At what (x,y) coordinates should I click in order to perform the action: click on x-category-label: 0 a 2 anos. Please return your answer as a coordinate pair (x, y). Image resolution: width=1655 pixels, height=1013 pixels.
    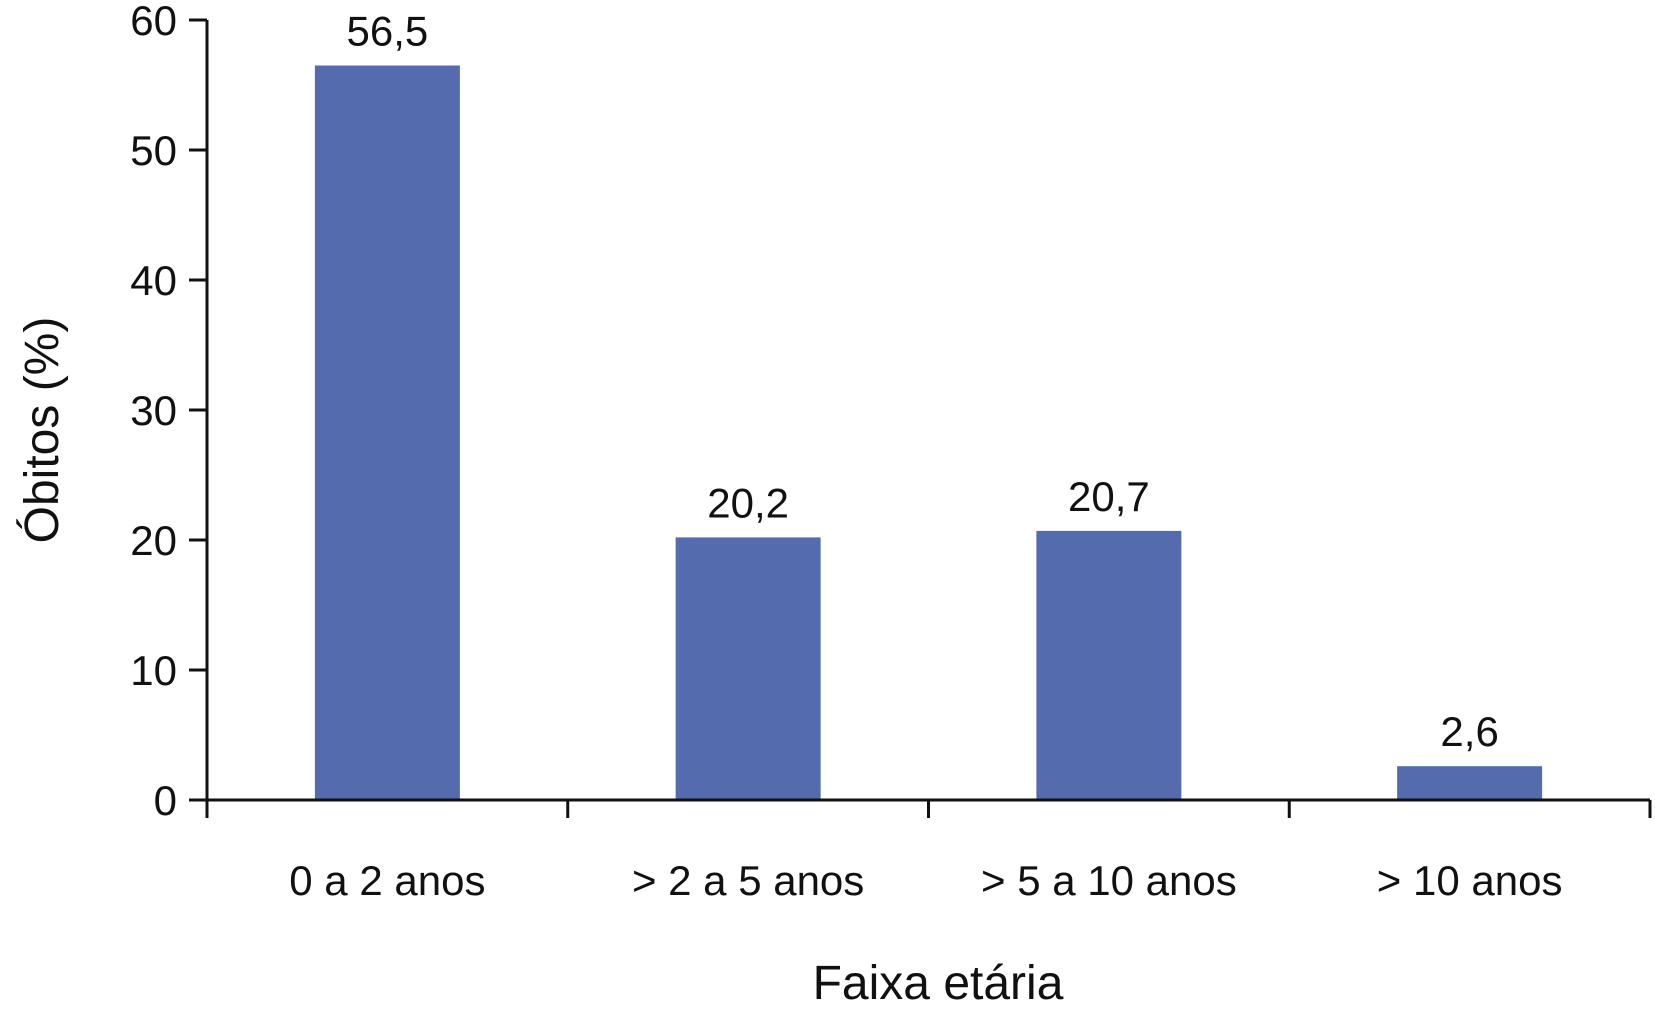
    Looking at the image, I should click on (387, 880).